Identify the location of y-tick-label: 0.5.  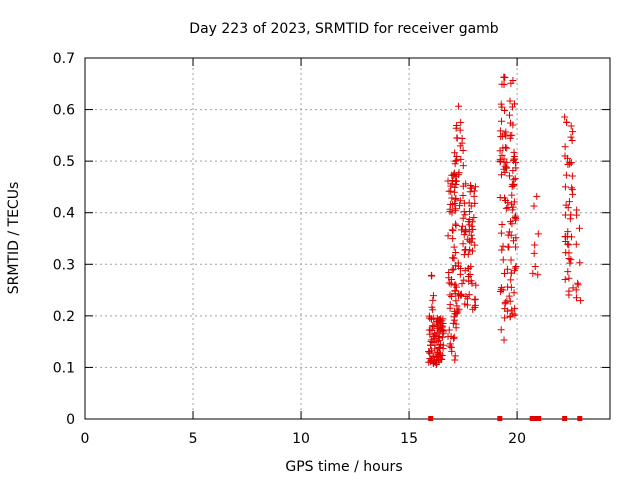
(64, 162).